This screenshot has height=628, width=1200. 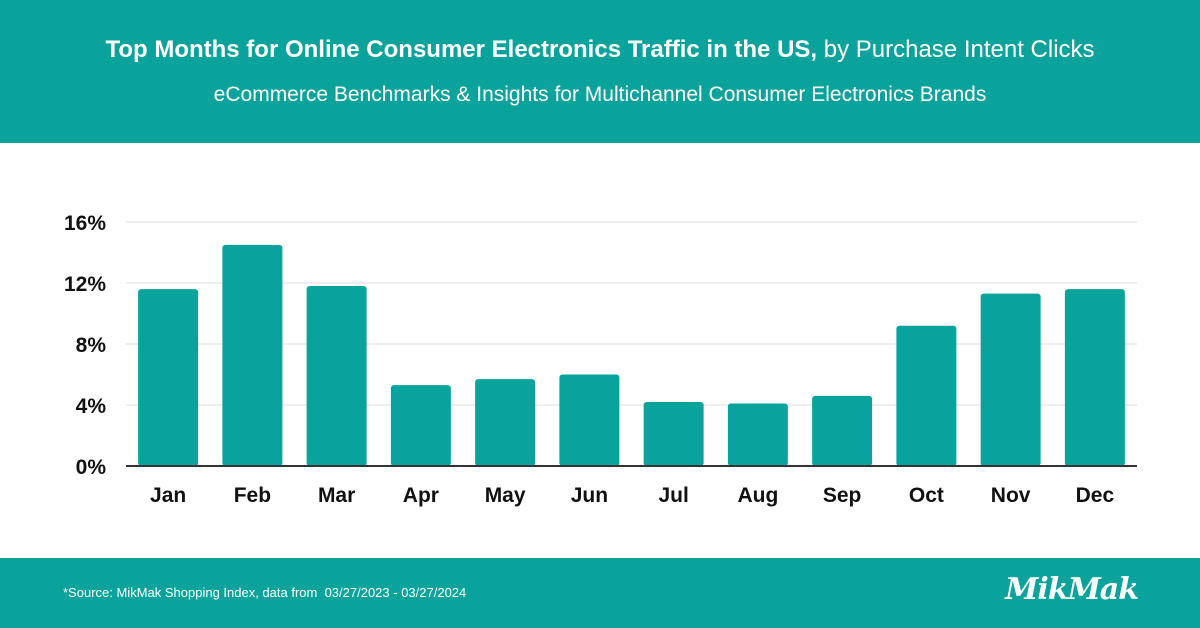 I want to click on x-tick-label: Apr, so click(x=421, y=495).